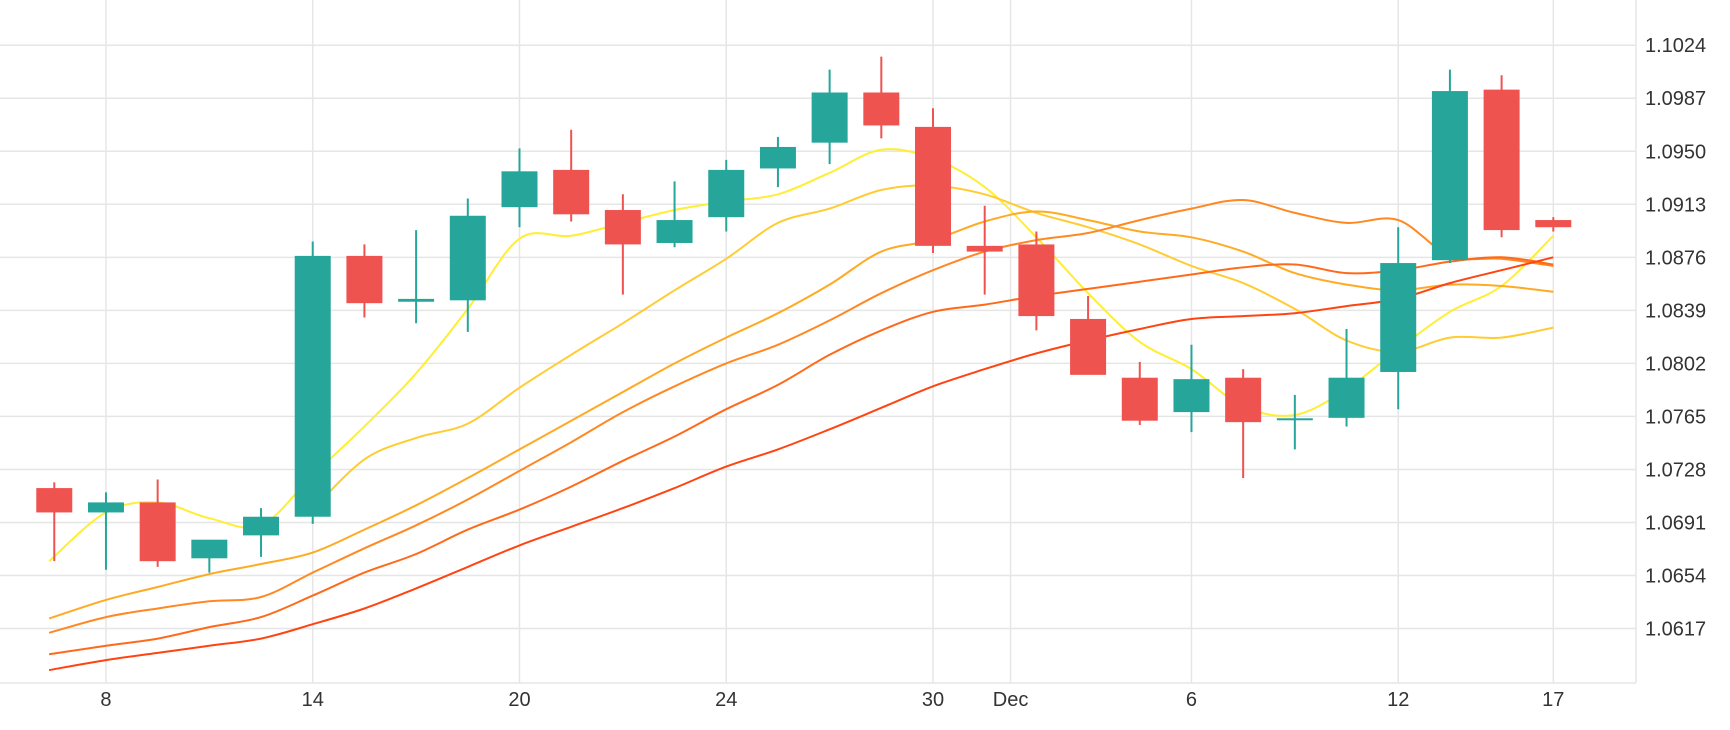 This screenshot has height=730, width=1730. What do you see at coordinates (1191, 700) in the screenshot?
I see `x-tick-label: 6` at bounding box center [1191, 700].